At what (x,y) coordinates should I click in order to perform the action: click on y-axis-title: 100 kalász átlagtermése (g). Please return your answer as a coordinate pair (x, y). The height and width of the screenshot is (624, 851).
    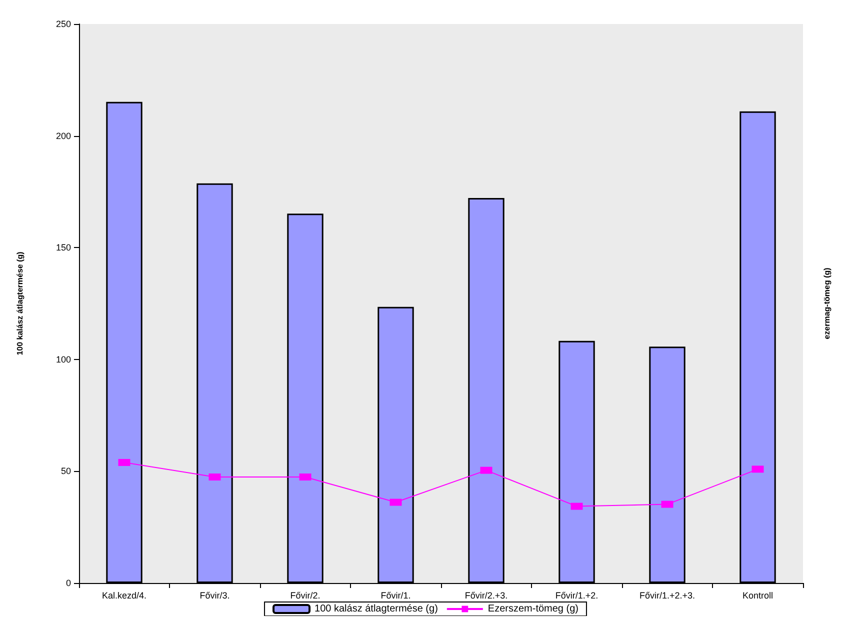
    Looking at the image, I should click on (20, 303).